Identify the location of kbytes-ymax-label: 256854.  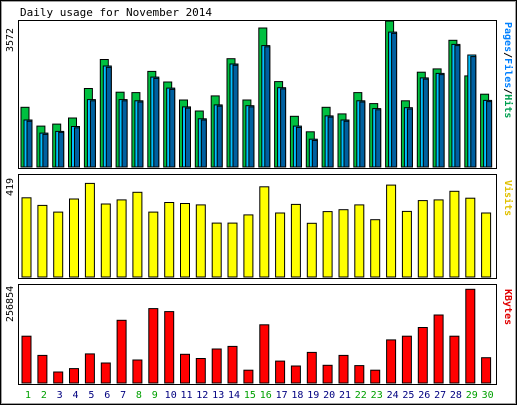
(10, 304).